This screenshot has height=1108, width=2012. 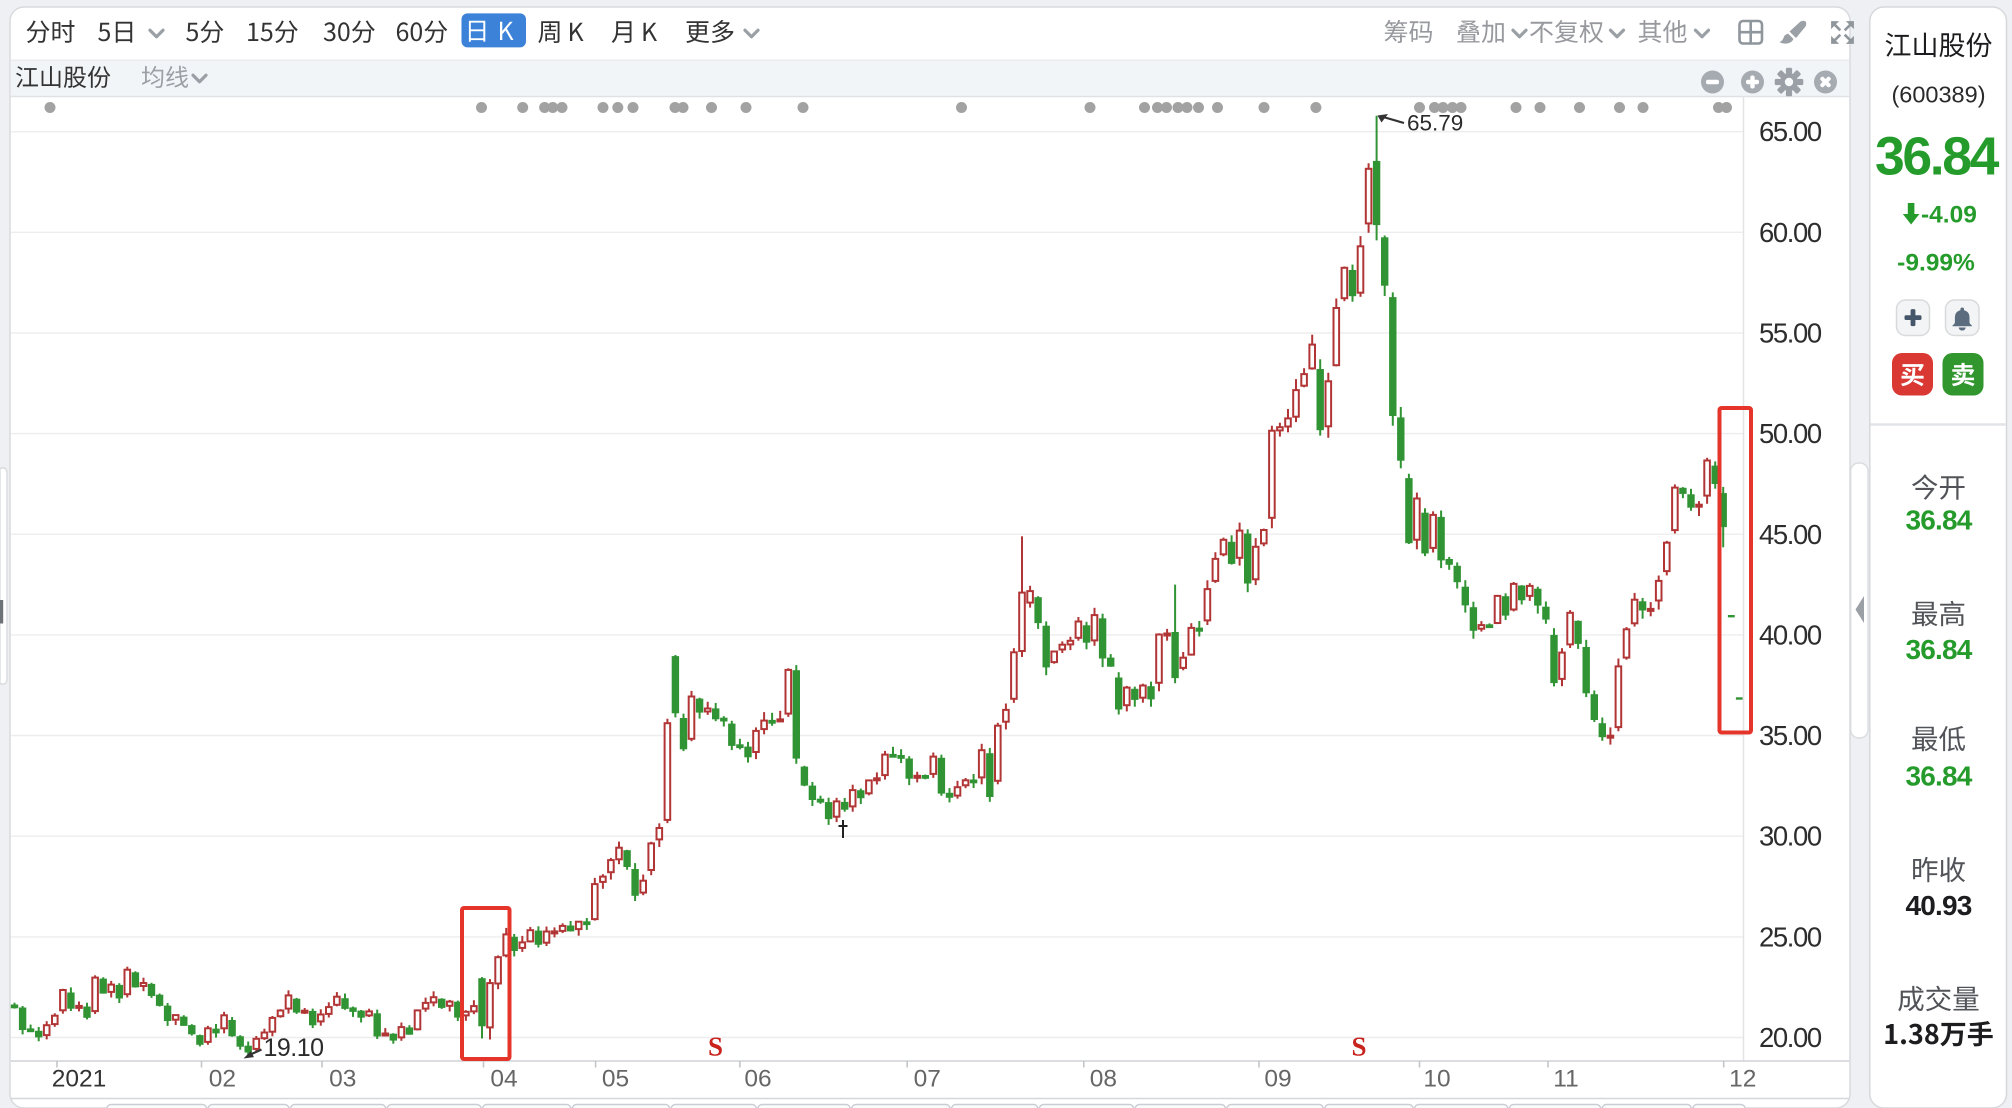 I want to click on svg-text: -4.09, so click(x=1949, y=215).